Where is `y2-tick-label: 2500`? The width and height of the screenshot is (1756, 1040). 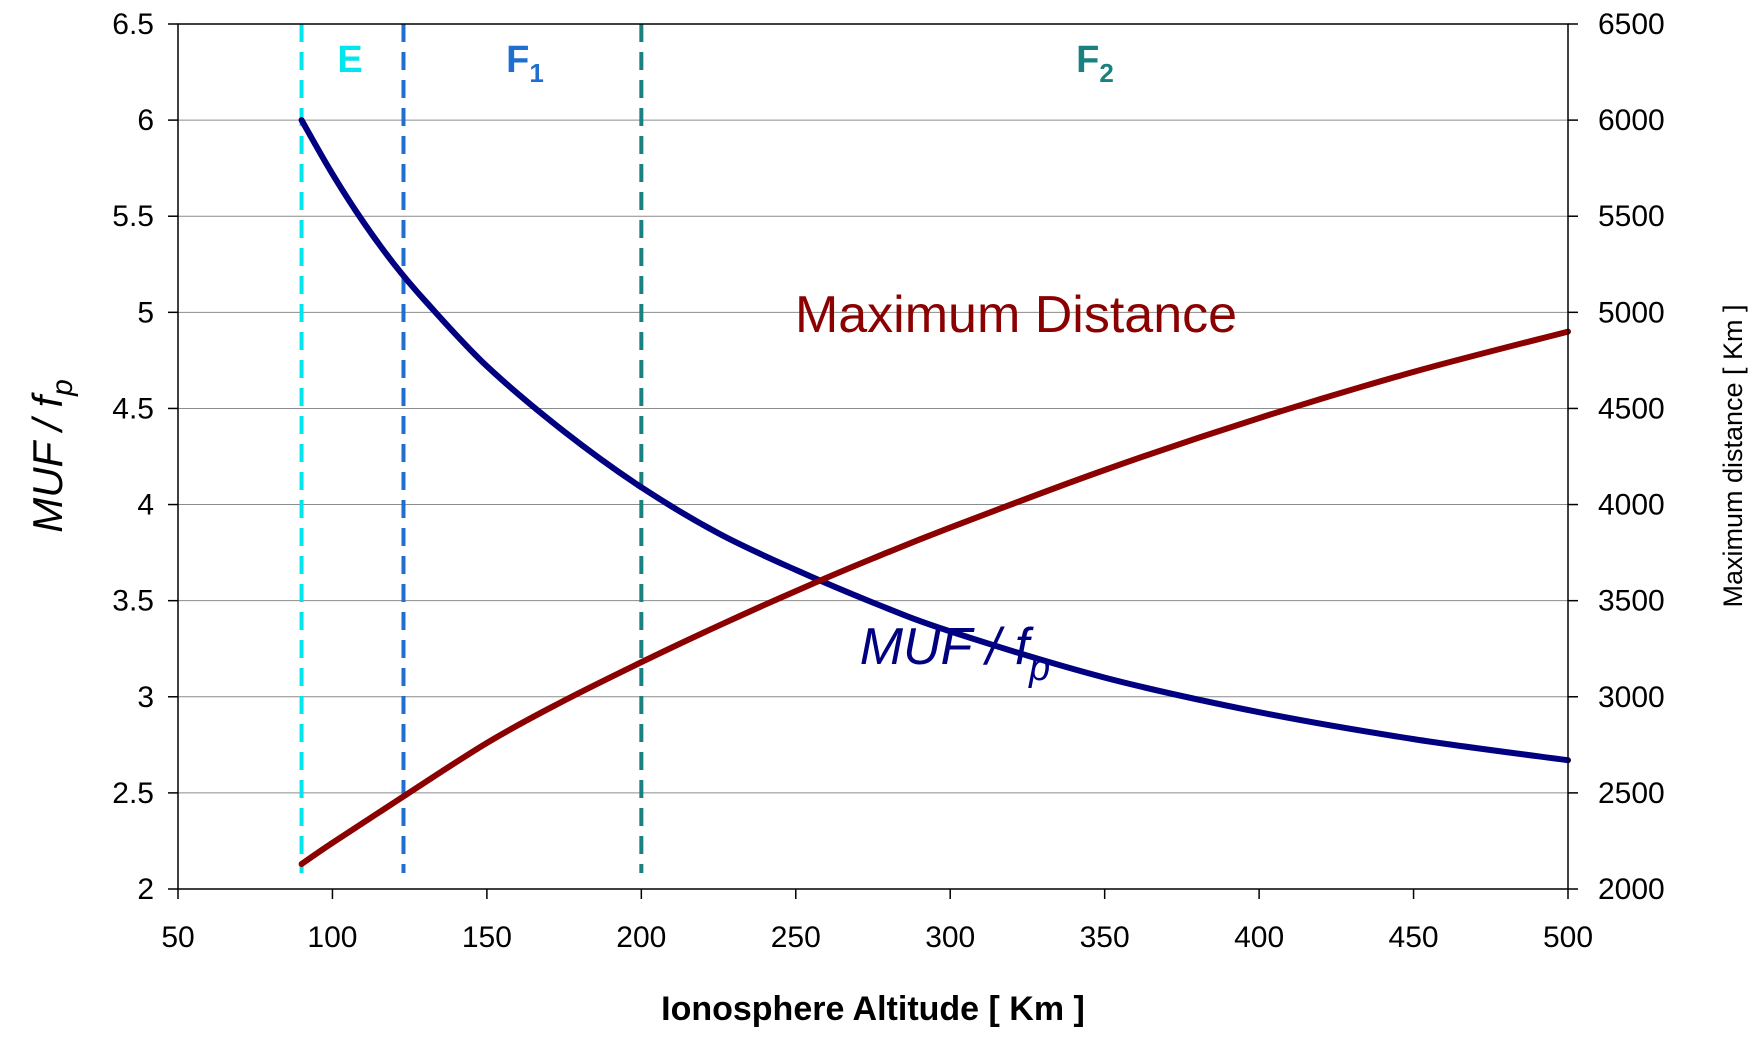
y2-tick-label: 2500 is located at coordinates (1631, 793).